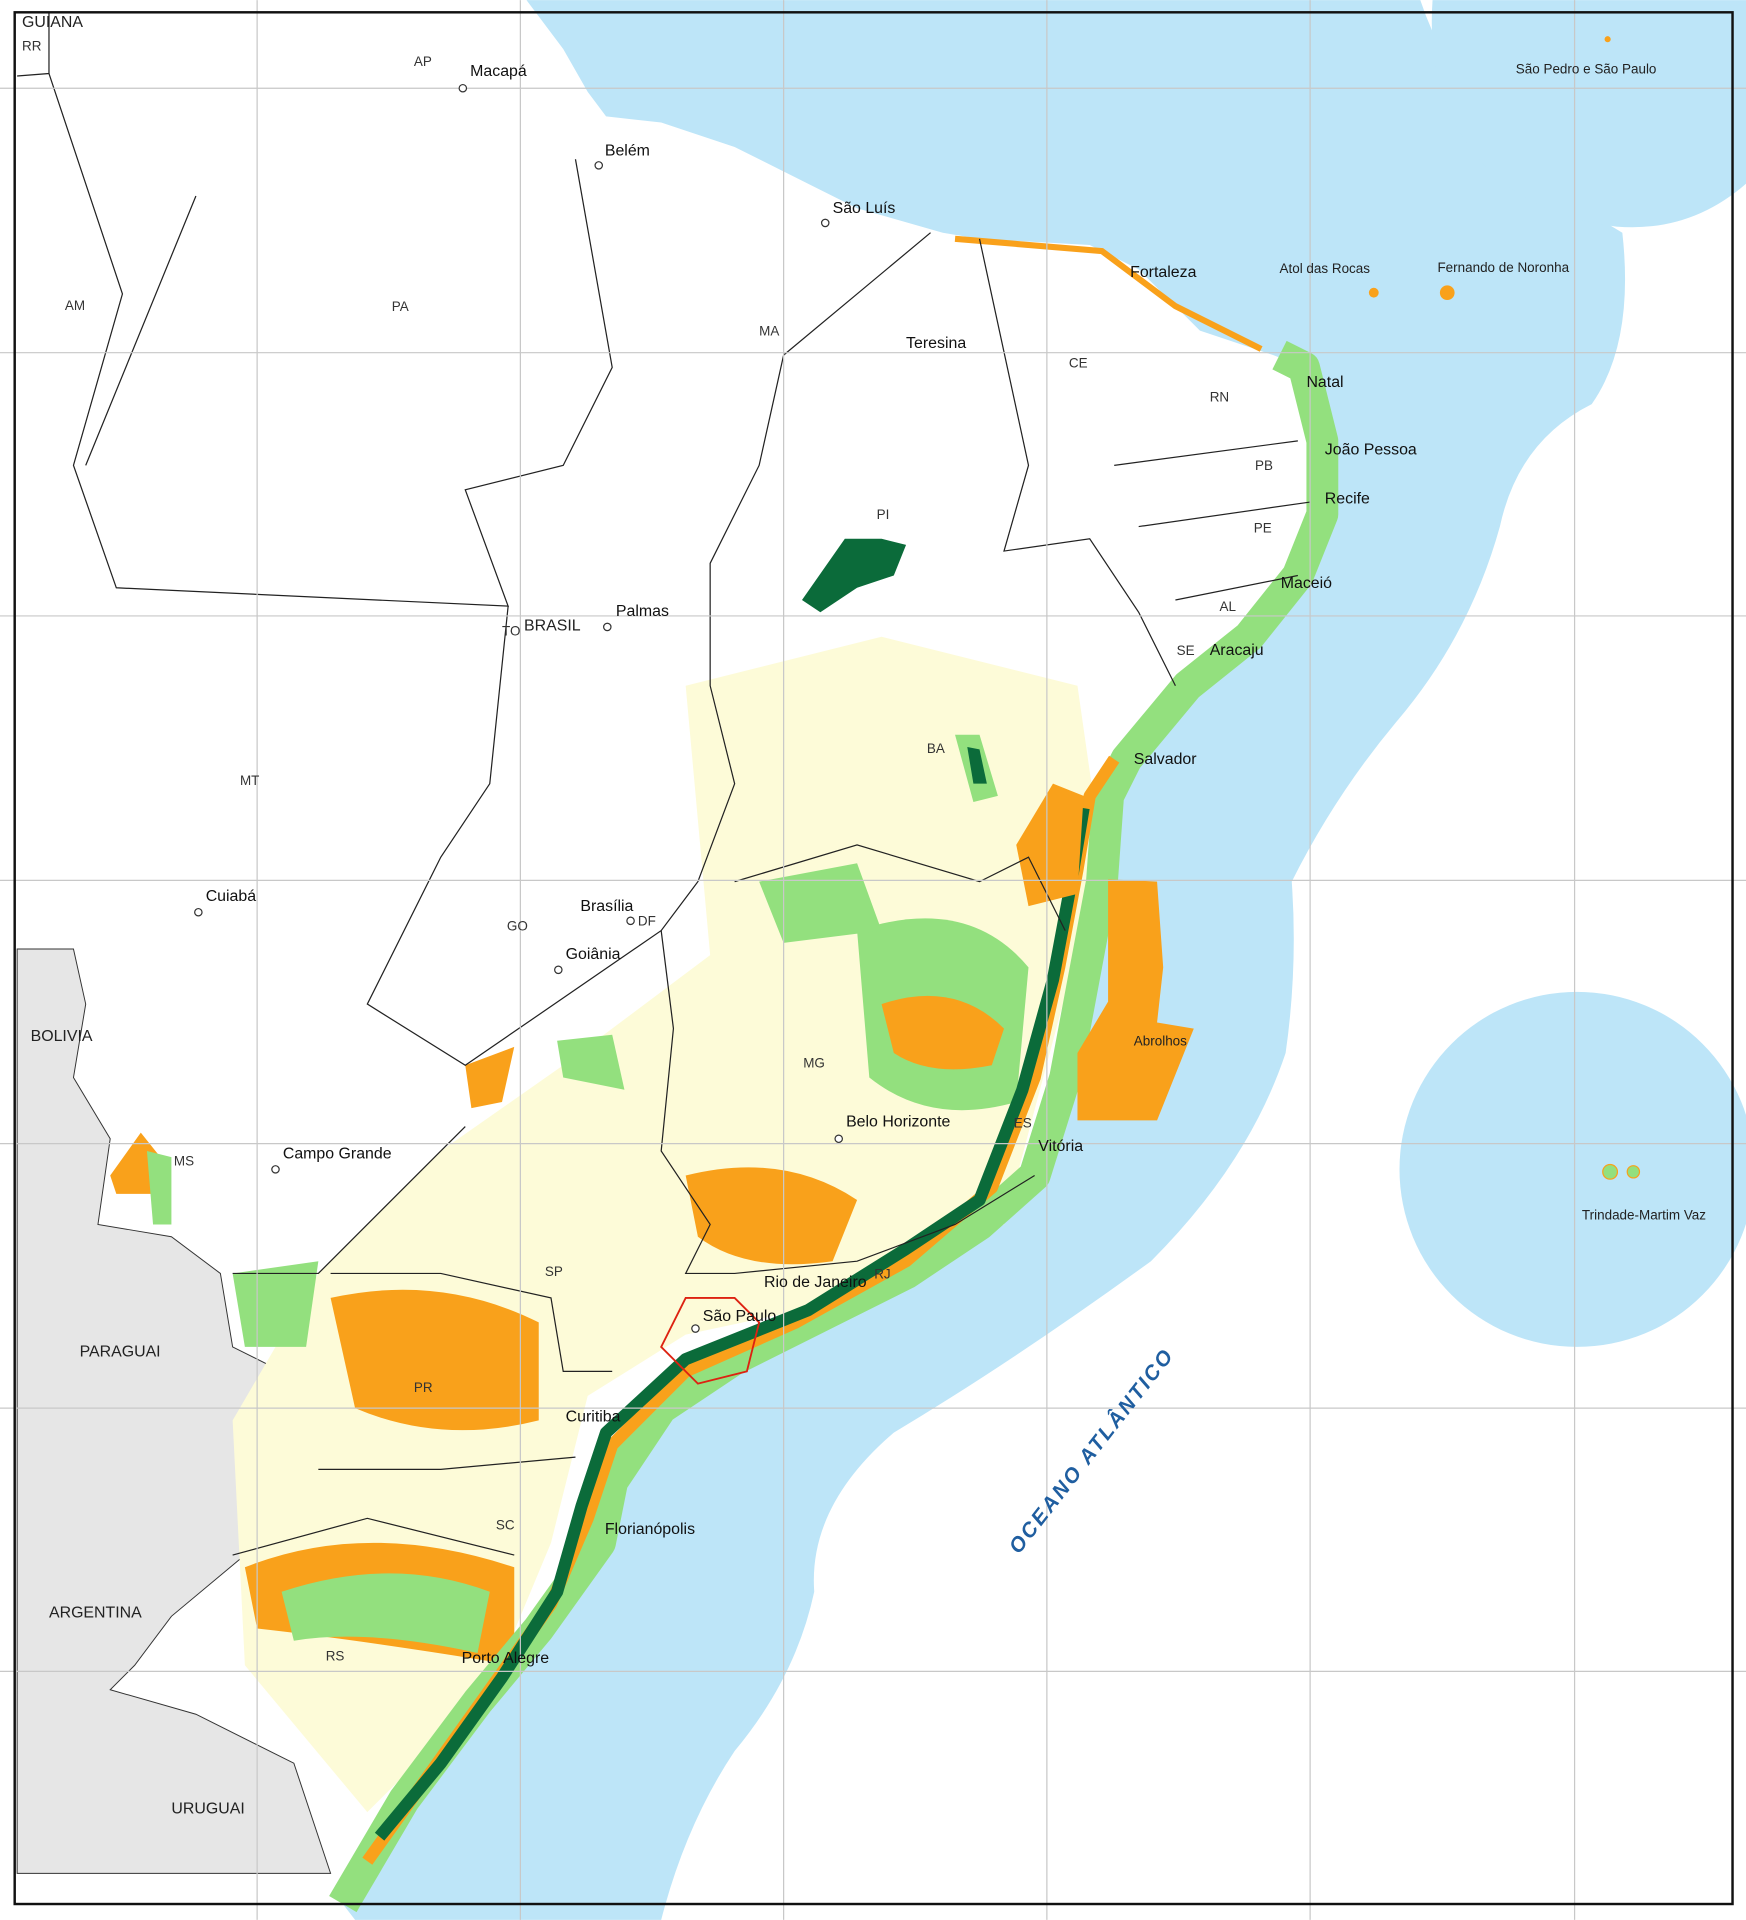 This screenshot has height=1920, width=1746. I want to click on city-label: Porto Alegre, so click(506, 1658).